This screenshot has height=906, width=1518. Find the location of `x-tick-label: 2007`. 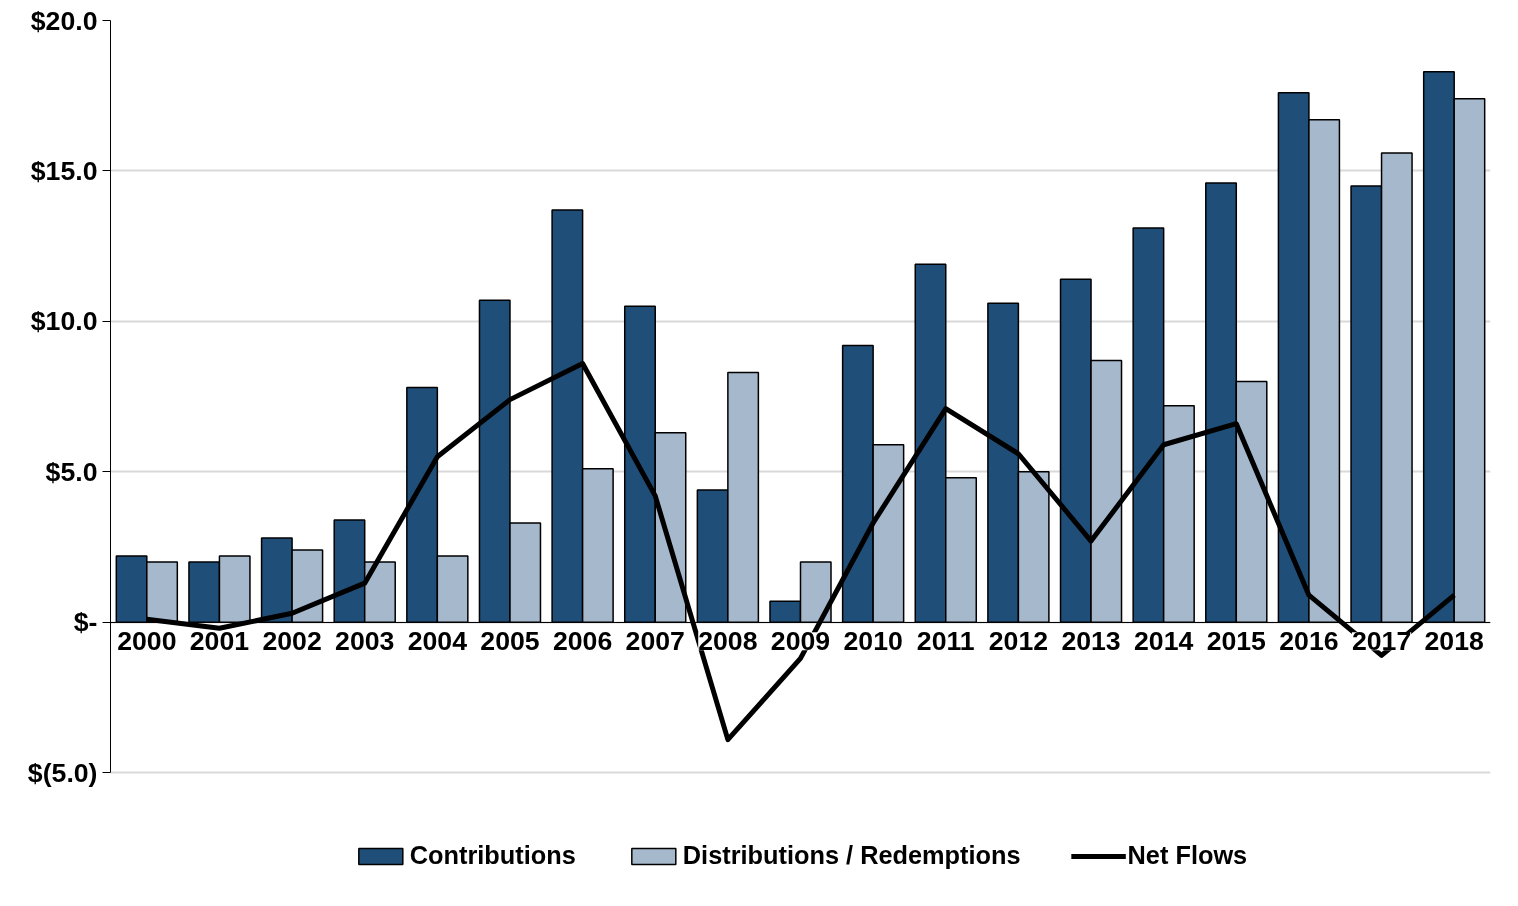

x-tick-label: 2007 is located at coordinates (655, 641).